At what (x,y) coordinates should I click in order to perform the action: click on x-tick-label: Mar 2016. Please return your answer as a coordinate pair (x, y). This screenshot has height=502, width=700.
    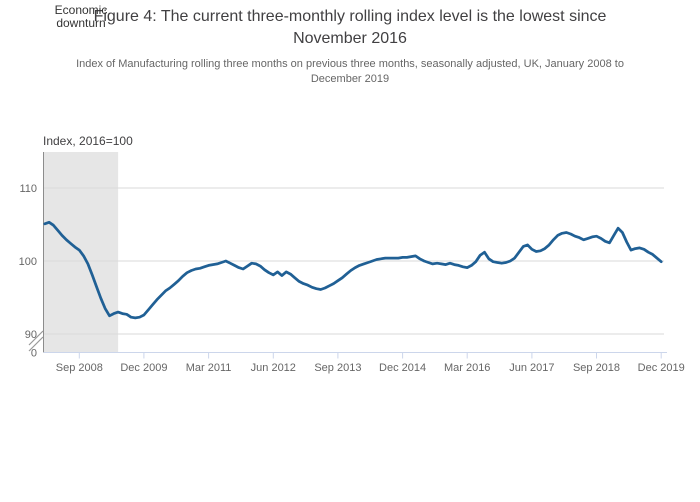
    Looking at the image, I should click on (467, 368).